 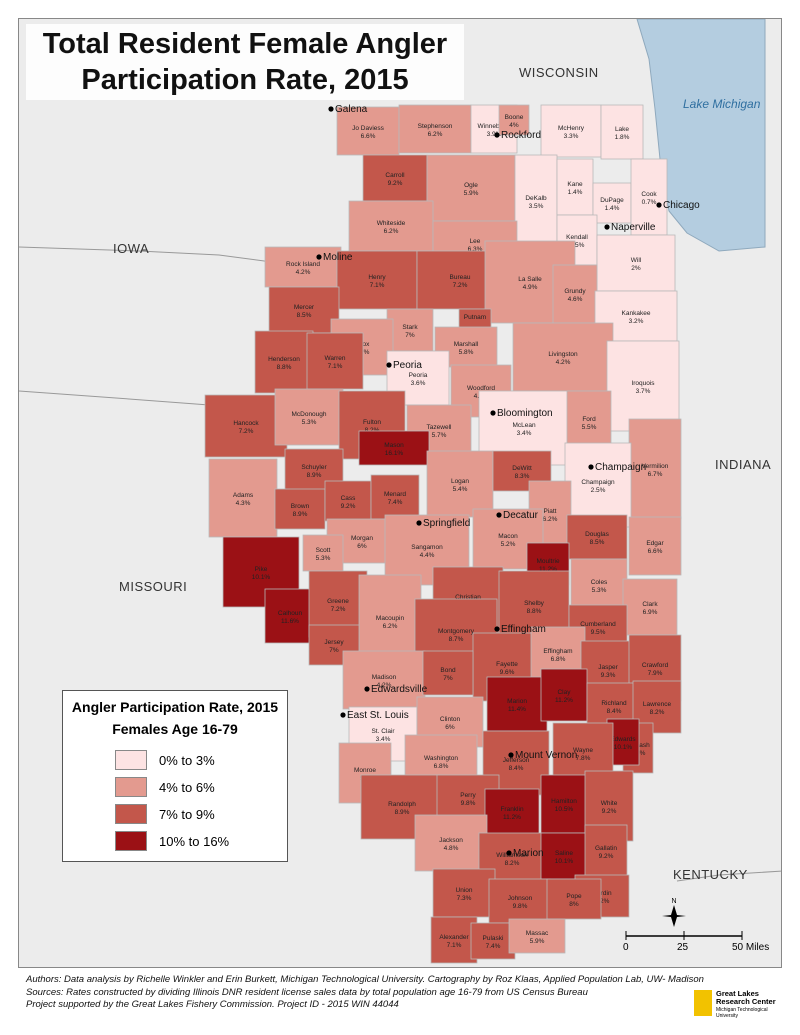 I want to click on legend-swatch, so click(x=131, y=787).